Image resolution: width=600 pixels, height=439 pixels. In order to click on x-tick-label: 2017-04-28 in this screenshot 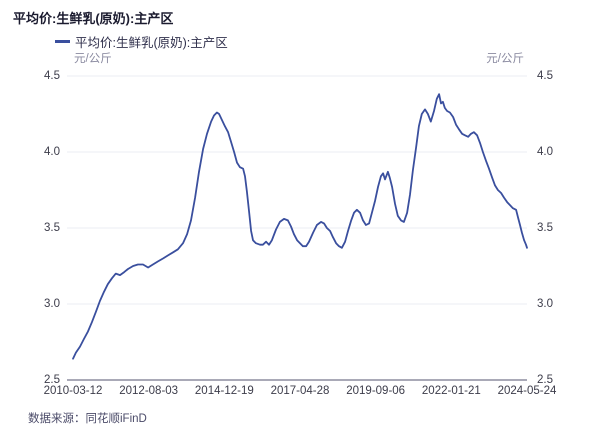, I will do `click(300, 391)`.